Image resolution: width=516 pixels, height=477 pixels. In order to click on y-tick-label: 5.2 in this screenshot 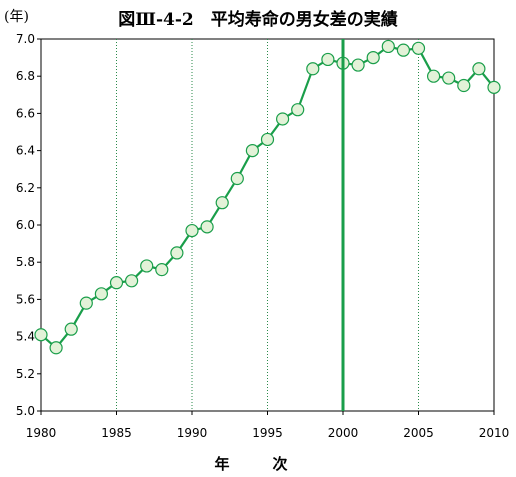, I will do `click(25, 374)`.